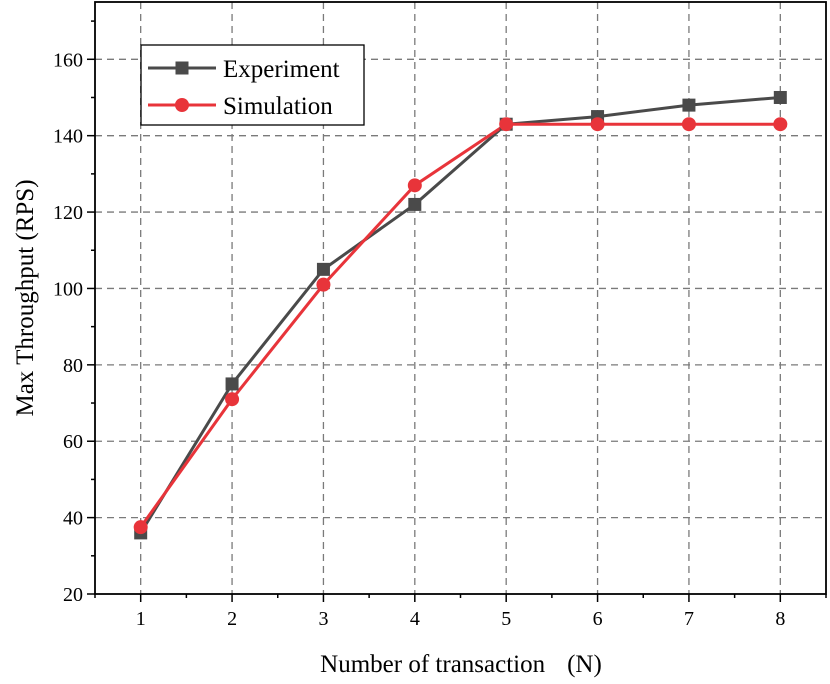 The height and width of the screenshot is (684, 830). Describe the element at coordinates (461, 664) in the screenshot. I see `x-axis-title: Number of transaction (N)` at that location.